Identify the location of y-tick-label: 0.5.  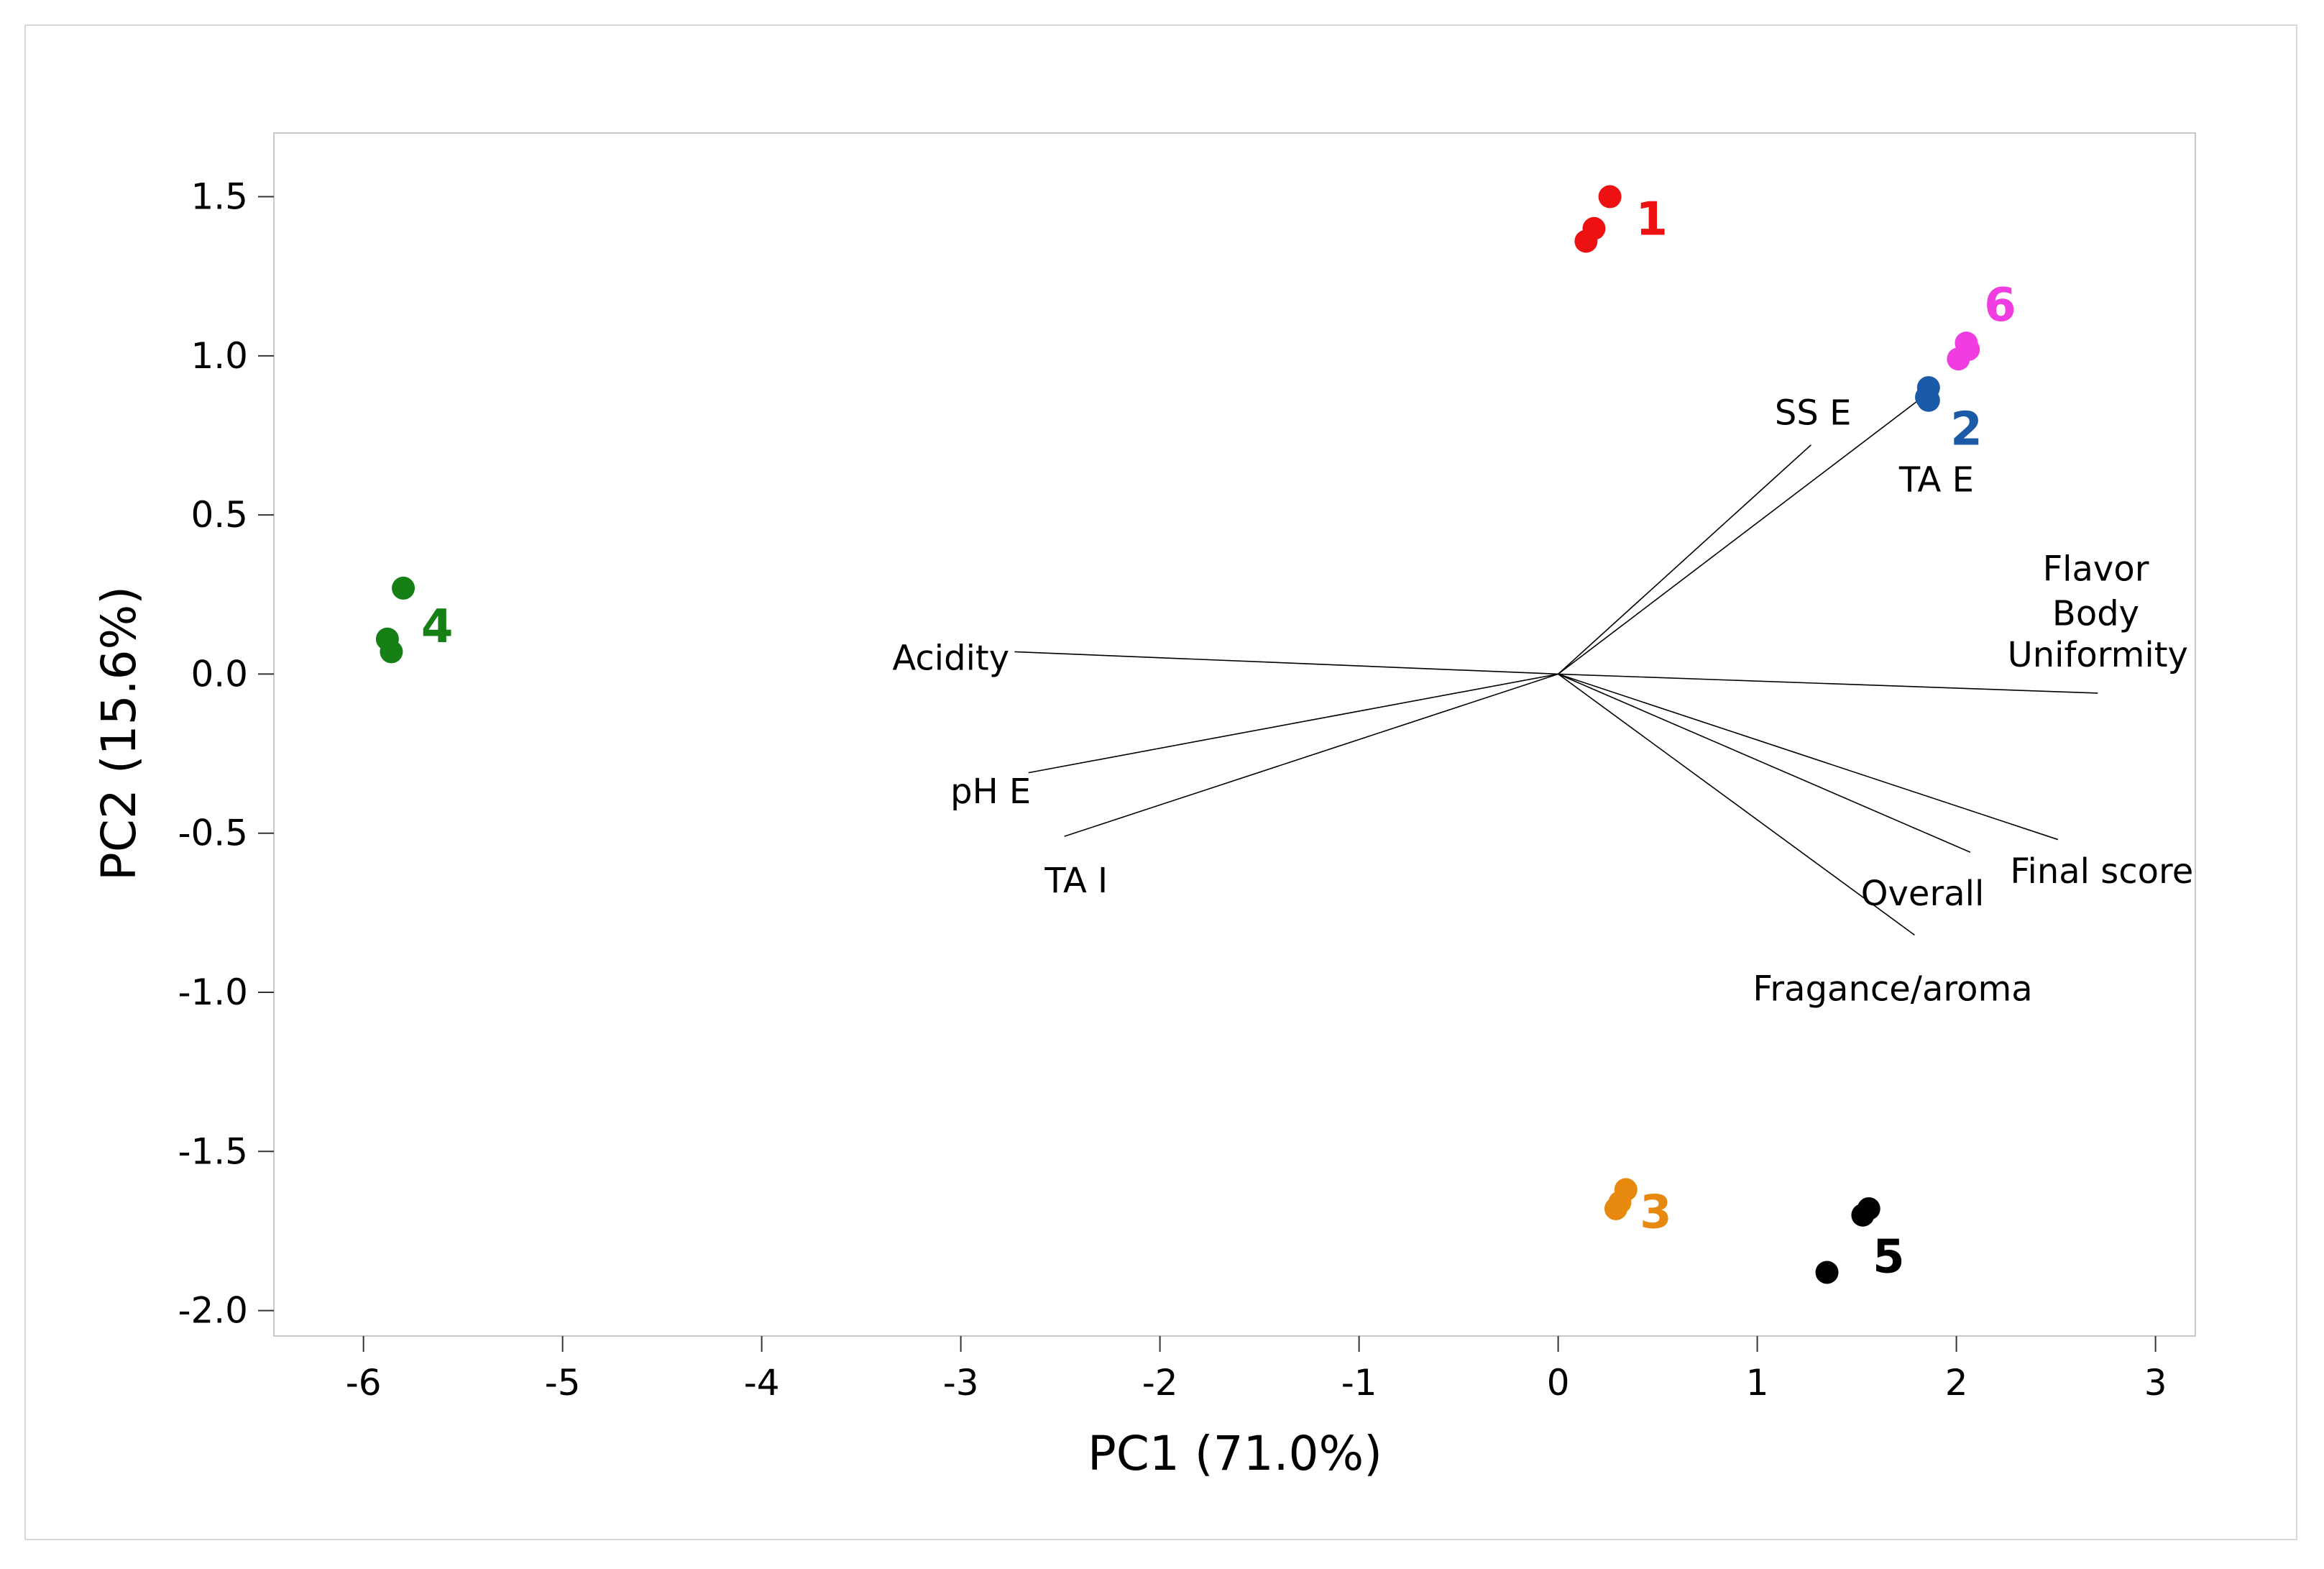
(219, 515).